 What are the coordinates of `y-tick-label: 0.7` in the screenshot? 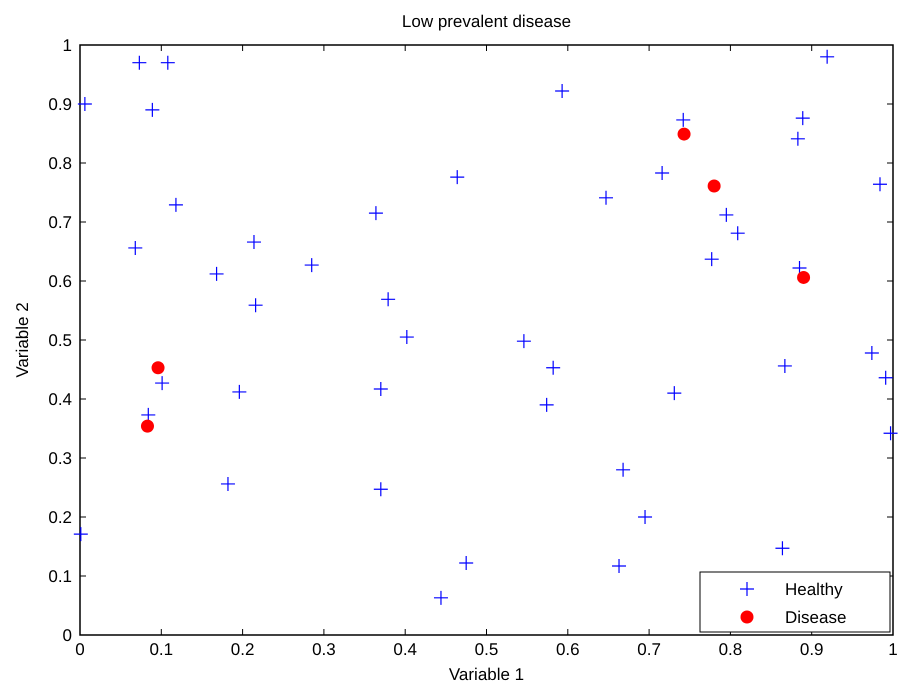 It's located at (60, 222).